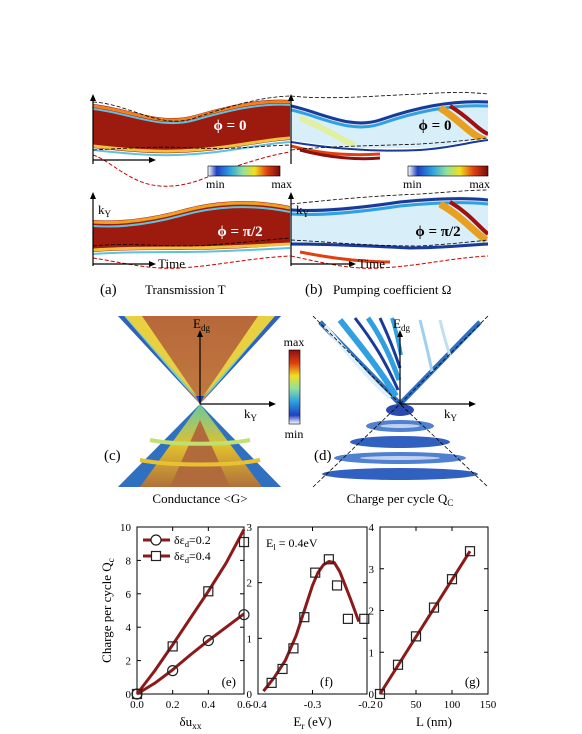 The height and width of the screenshot is (734, 582). What do you see at coordinates (200, 333) in the screenshot?
I see `panel-c-y-arrow` at bounding box center [200, 333].